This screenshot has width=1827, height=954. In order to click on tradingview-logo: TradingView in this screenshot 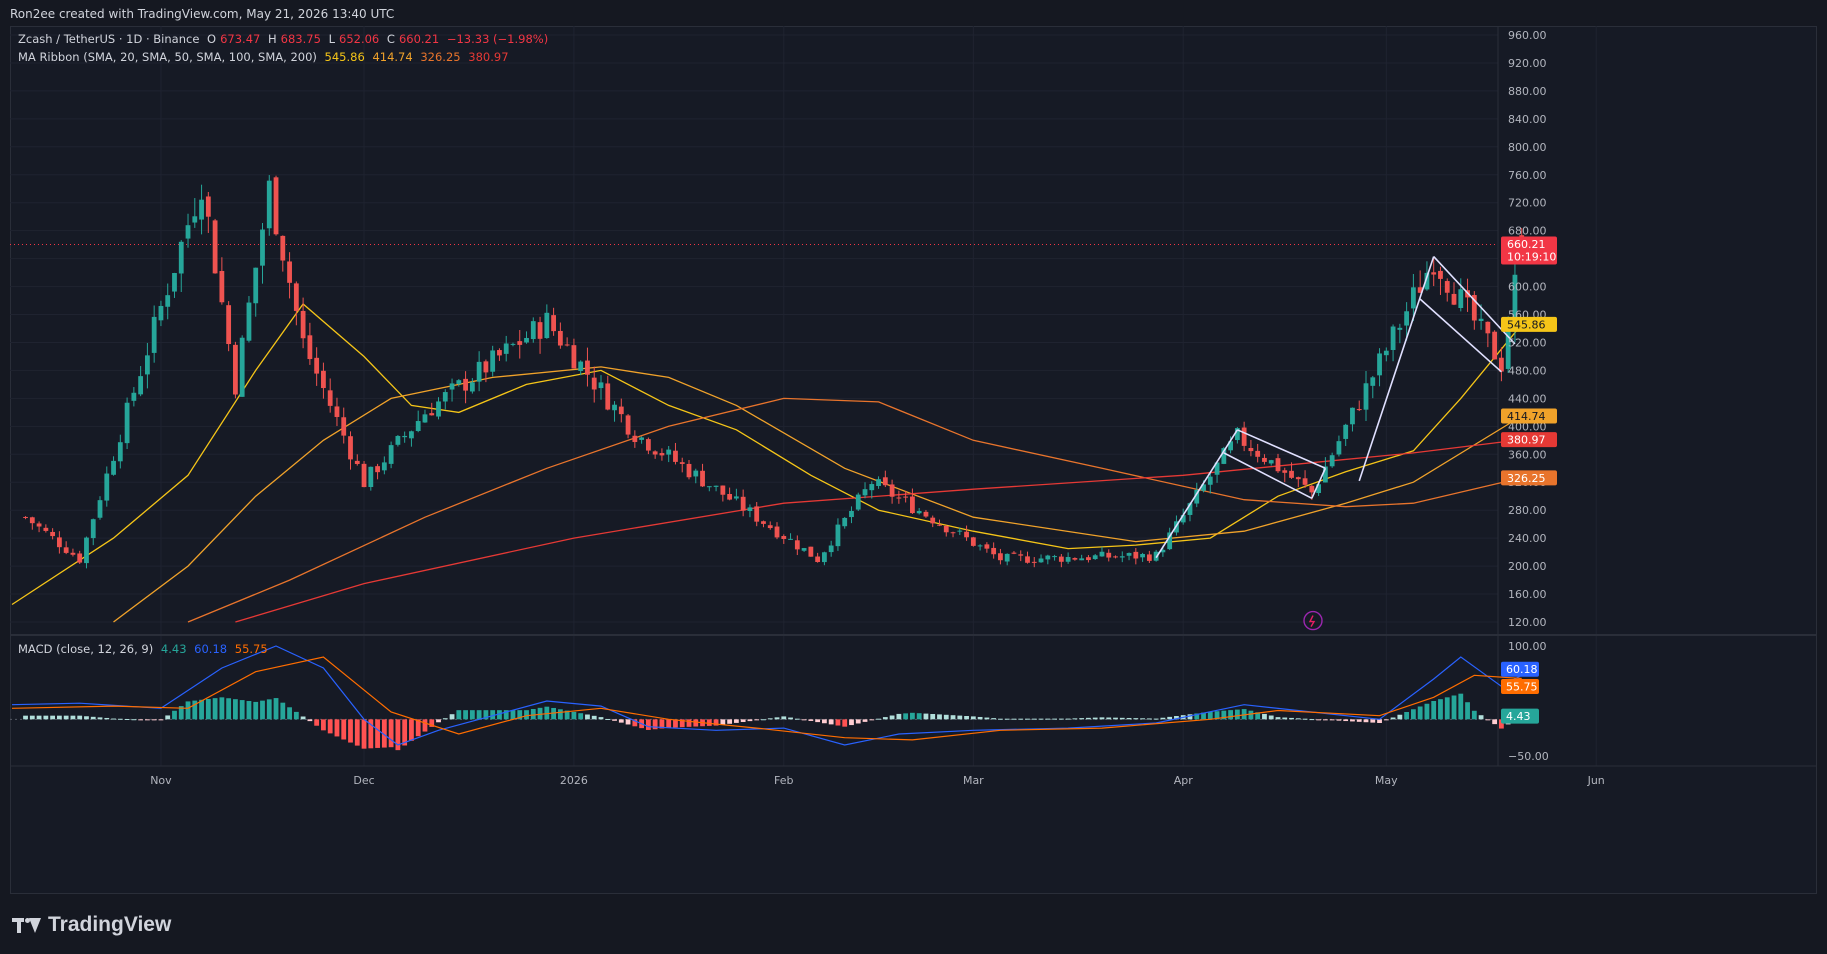, I will do `click(91, 925)`.